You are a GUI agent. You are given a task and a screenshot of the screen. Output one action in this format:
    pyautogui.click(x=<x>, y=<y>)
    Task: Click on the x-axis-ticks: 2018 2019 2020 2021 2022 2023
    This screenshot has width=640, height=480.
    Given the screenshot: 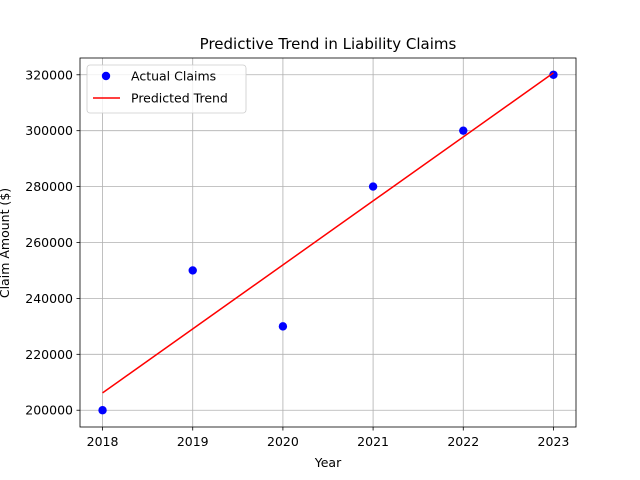 What is the action you would take?
    pyautogui.click(x=328, y=438)
    